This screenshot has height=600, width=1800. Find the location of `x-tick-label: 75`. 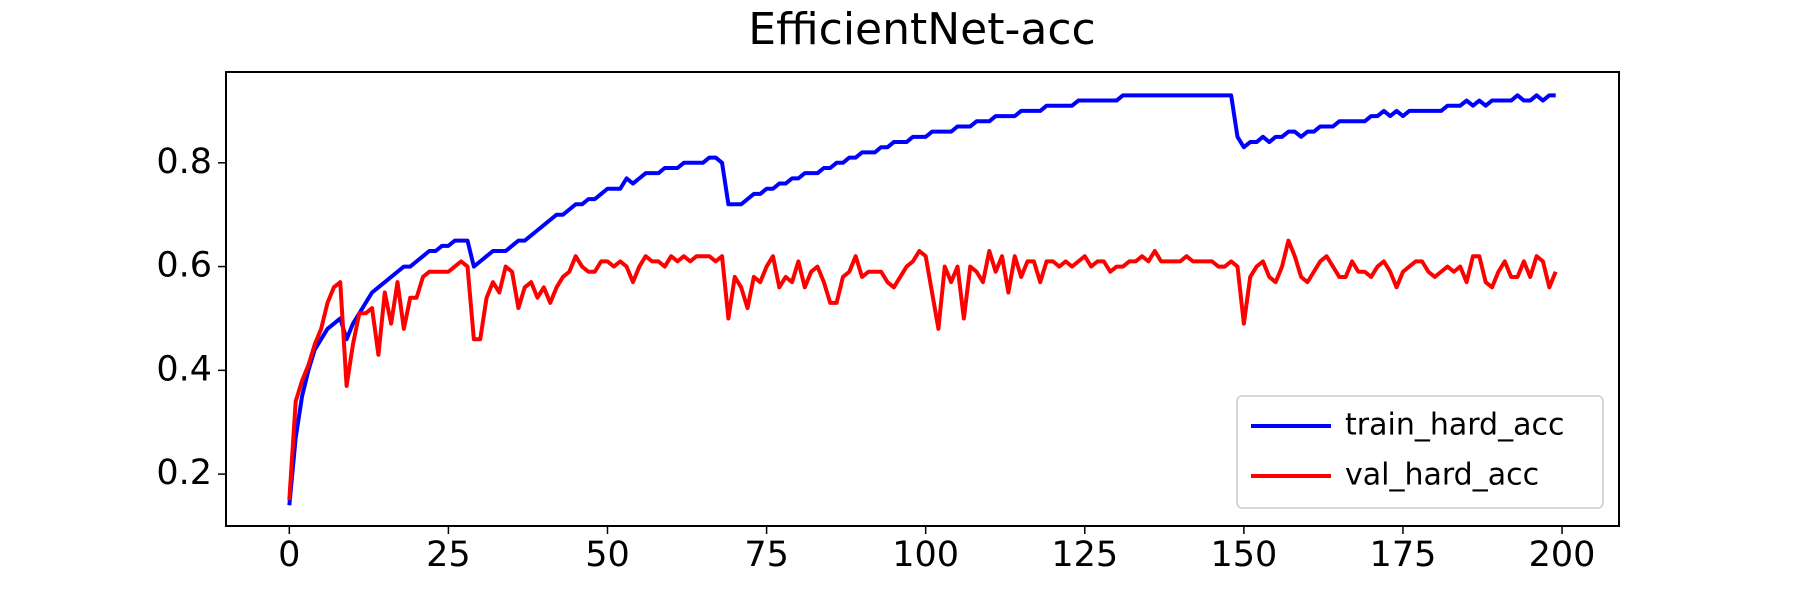

x-tick-label: 75 is located at coordinates (766, 555).